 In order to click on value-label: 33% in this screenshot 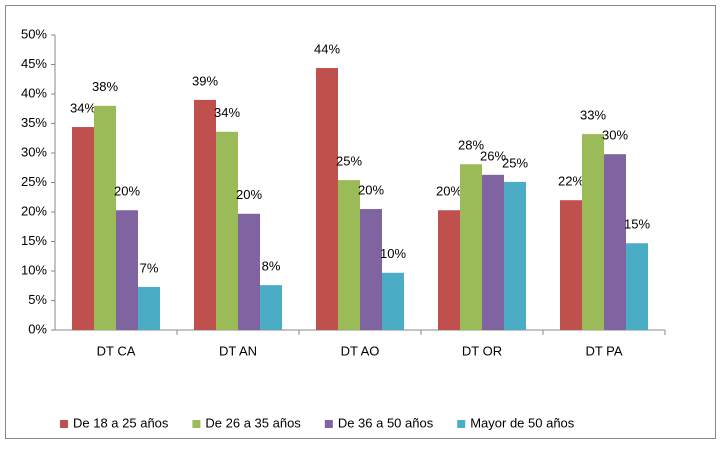, I will do `click(593, 115)`.